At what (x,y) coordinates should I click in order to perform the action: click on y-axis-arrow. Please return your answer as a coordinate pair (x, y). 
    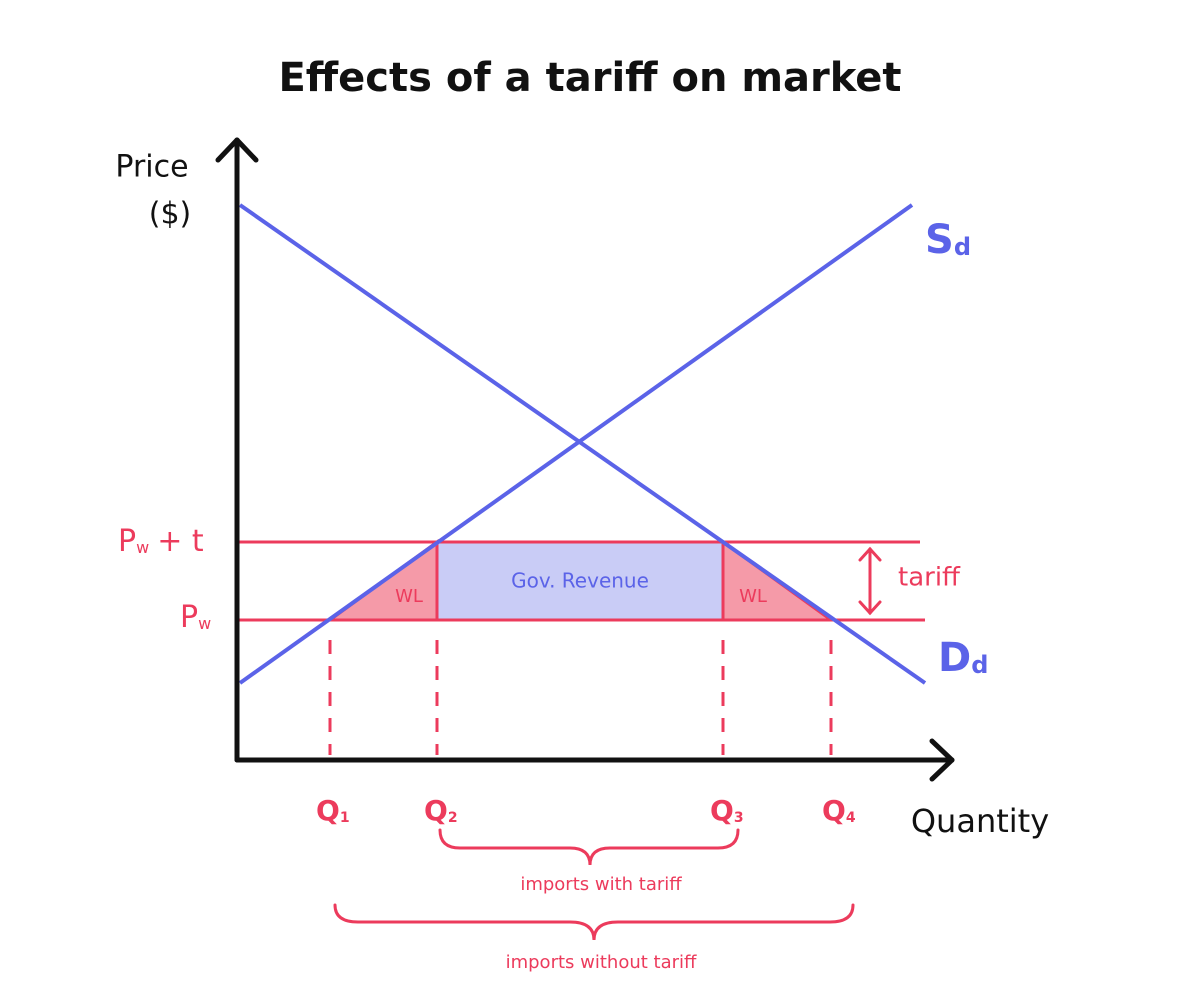
    Looking at the image, I should click on (237, 150).